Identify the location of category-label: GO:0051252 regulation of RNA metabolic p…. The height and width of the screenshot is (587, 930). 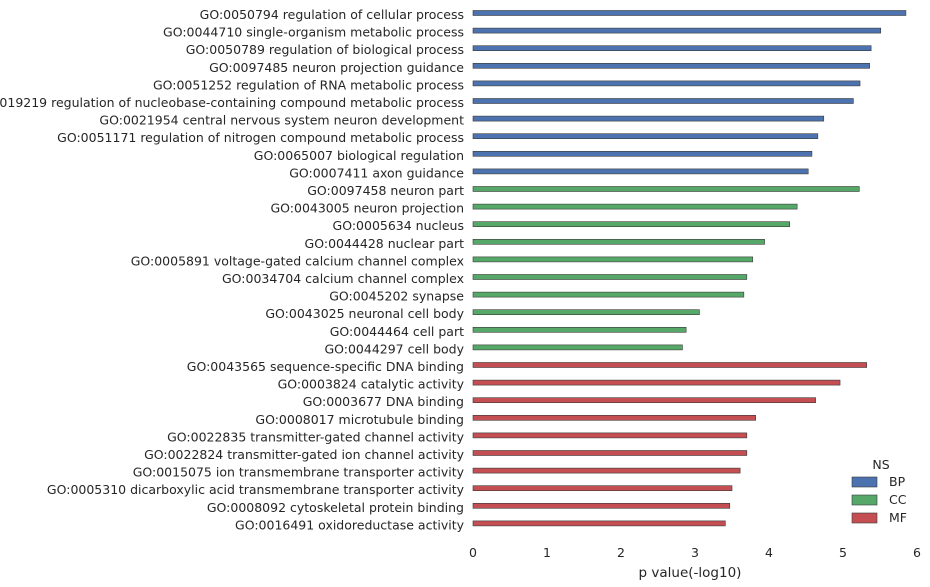
(308, 84).